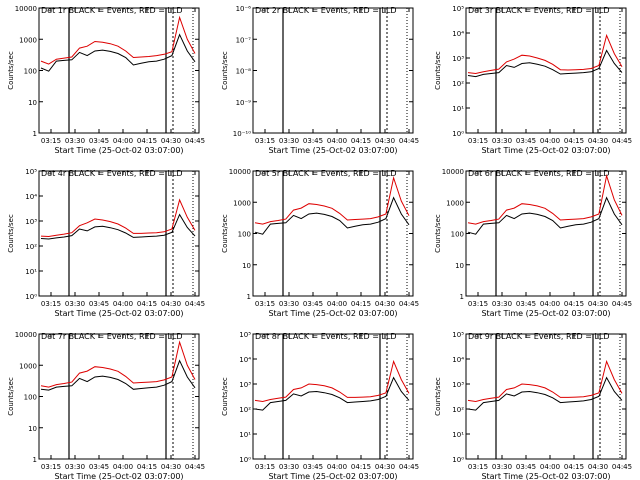 The width and height of the screenshot is (640, 480). Describe the element at coordinates (409, 141) in the screenshot. I see `det-2r-xtick-label: 04:45` at that location.